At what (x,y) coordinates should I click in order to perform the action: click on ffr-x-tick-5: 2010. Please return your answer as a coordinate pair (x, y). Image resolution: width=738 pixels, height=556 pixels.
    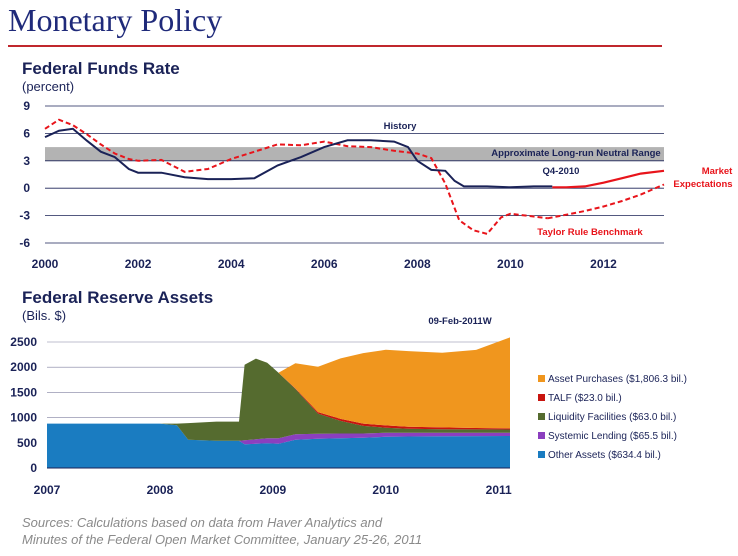
    Looking at the image, I should click on (510, 264).